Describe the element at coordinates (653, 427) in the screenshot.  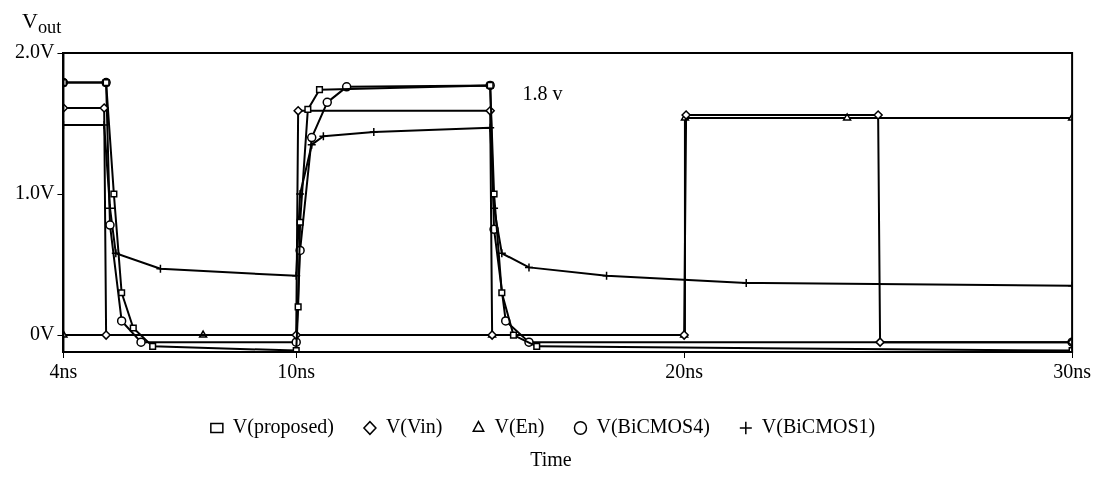
I see `legend-label: V(BiCMOS4)` at that location.